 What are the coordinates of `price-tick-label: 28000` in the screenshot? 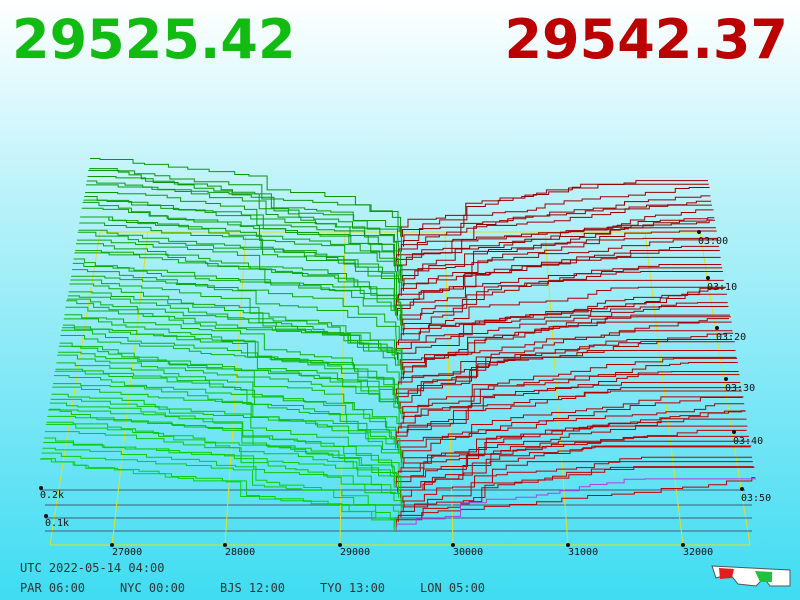 It's located at (240, 552).